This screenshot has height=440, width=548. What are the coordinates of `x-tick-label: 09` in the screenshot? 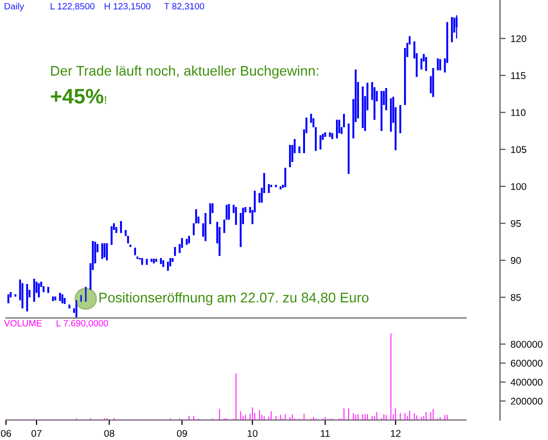 It's located at (181, 433).